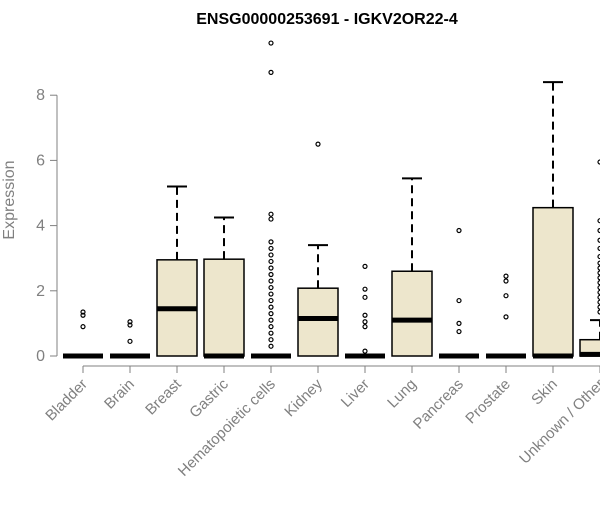 Image resolution: width=600 pixels, height=505 pixels. What do you see at coordinates (355, 393) in the screenshot?
I see `x-tick-label: Liver` at bounding box center [355, 393].